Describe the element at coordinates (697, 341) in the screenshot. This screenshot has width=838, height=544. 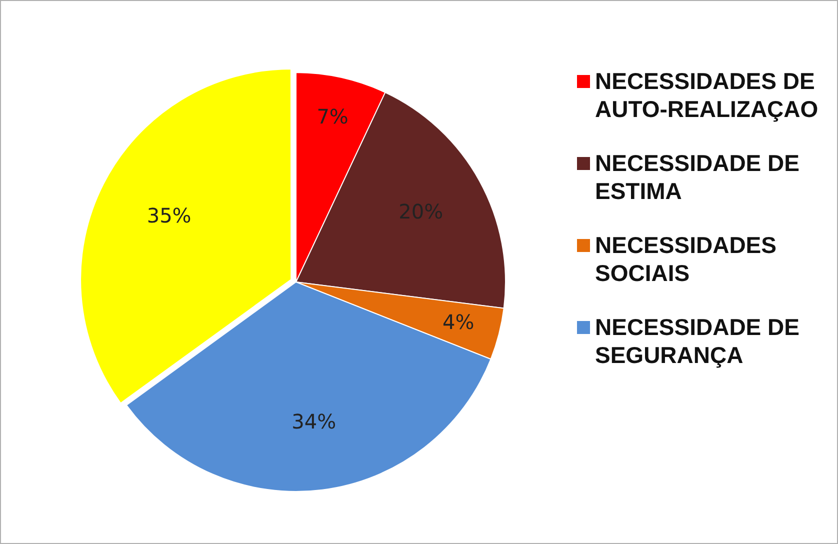
I see `legend-label: NECESSIDADE DE SEGURANÇA` at that location.